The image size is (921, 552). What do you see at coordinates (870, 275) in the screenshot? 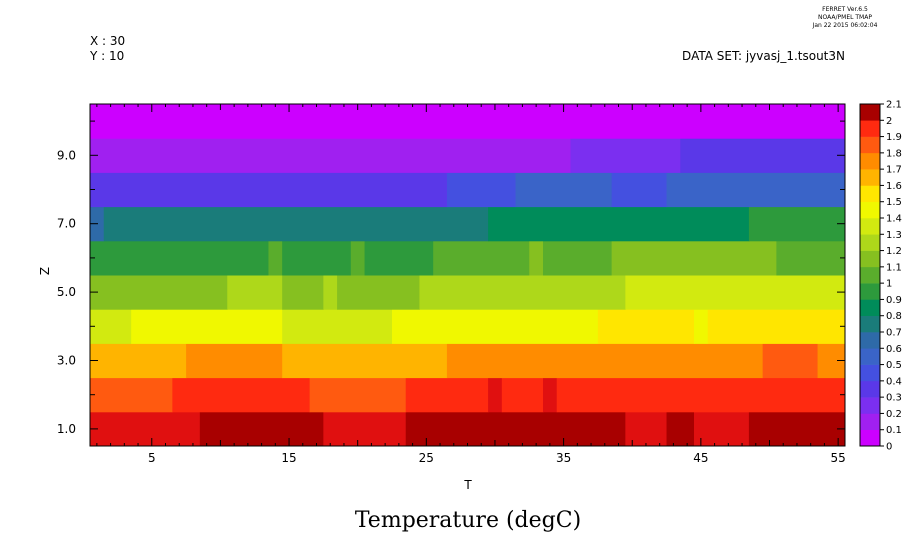
I see `colorbar-frame` at bounding box center [870, 275].